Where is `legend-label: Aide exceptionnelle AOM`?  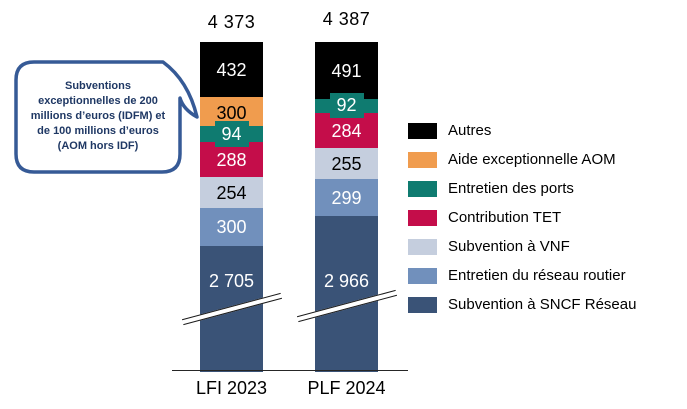
legend-label: Aide exceptionnelle AOM is located at coordinates (532, 159).